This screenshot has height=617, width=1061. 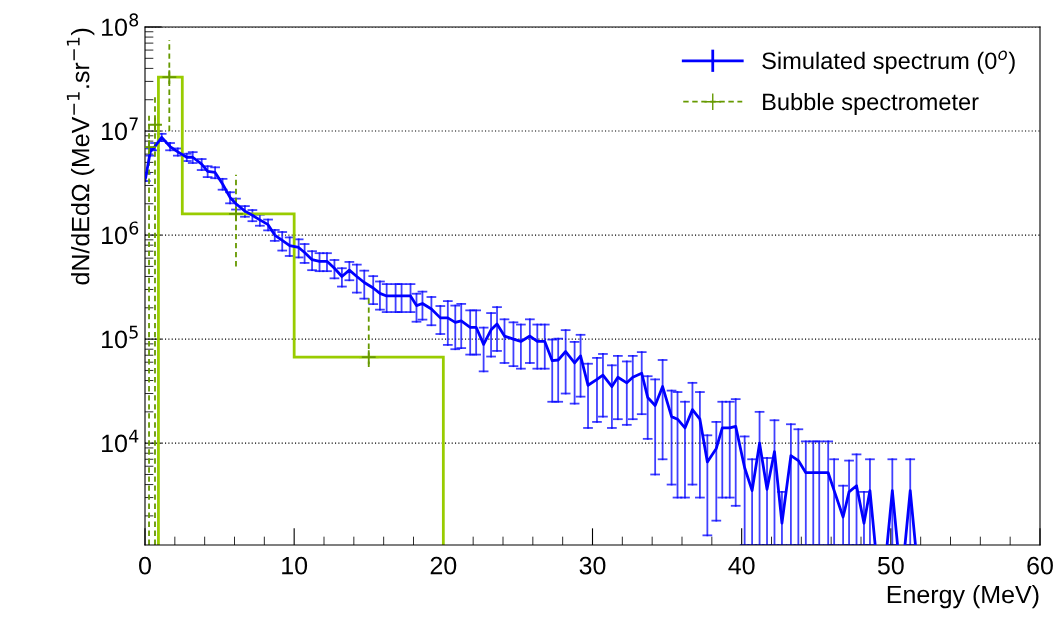 What do you see at coordinates (592, 565) in the screenshot?
I see `x-tick-label: 30` at bounding box center [592, 565].